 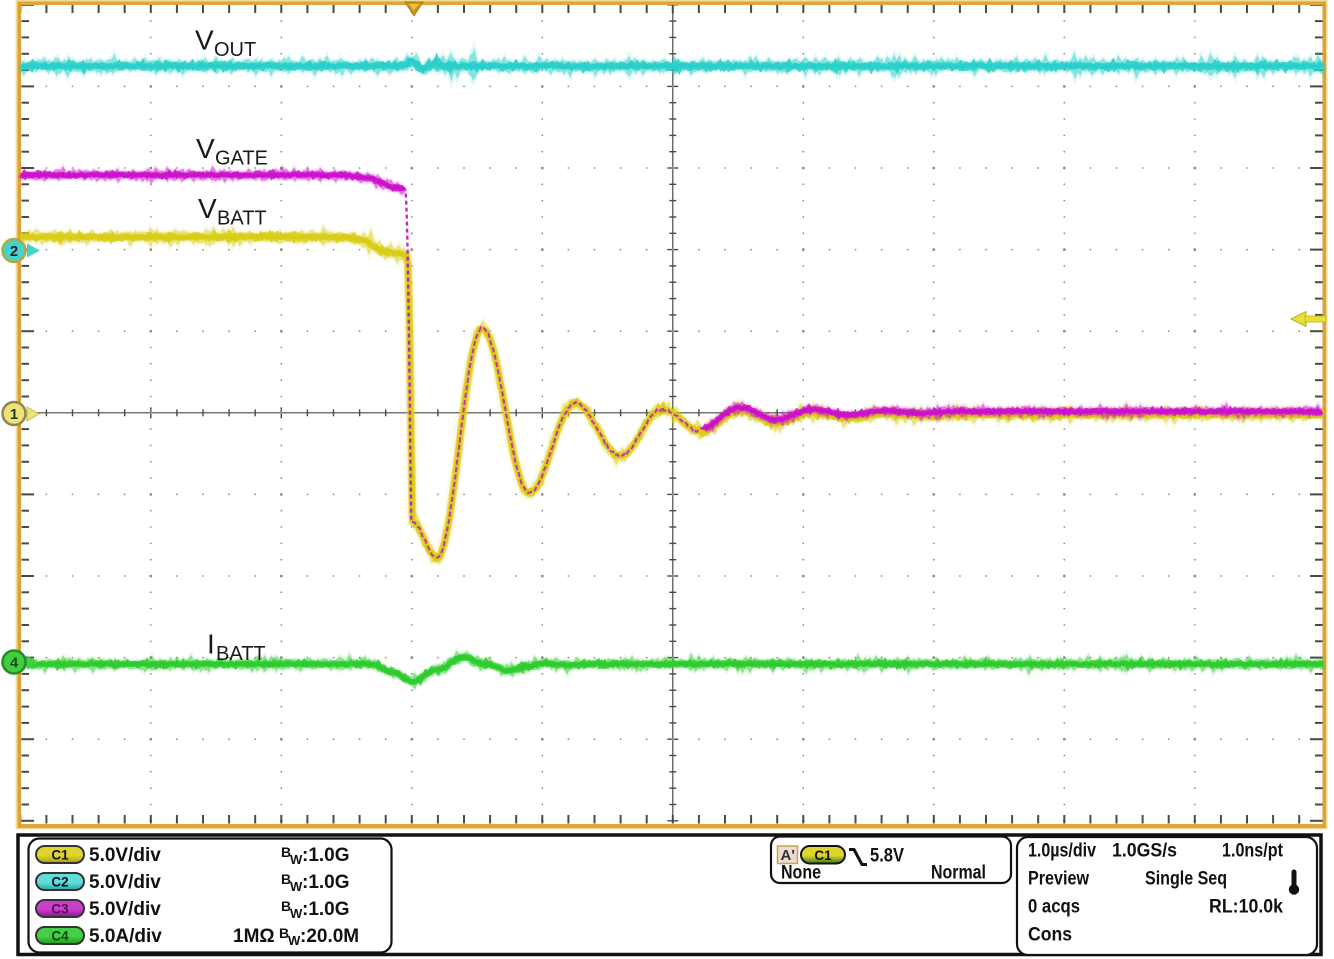 I want to click on svg-text: 5.8V, so click(x=887, y=856).